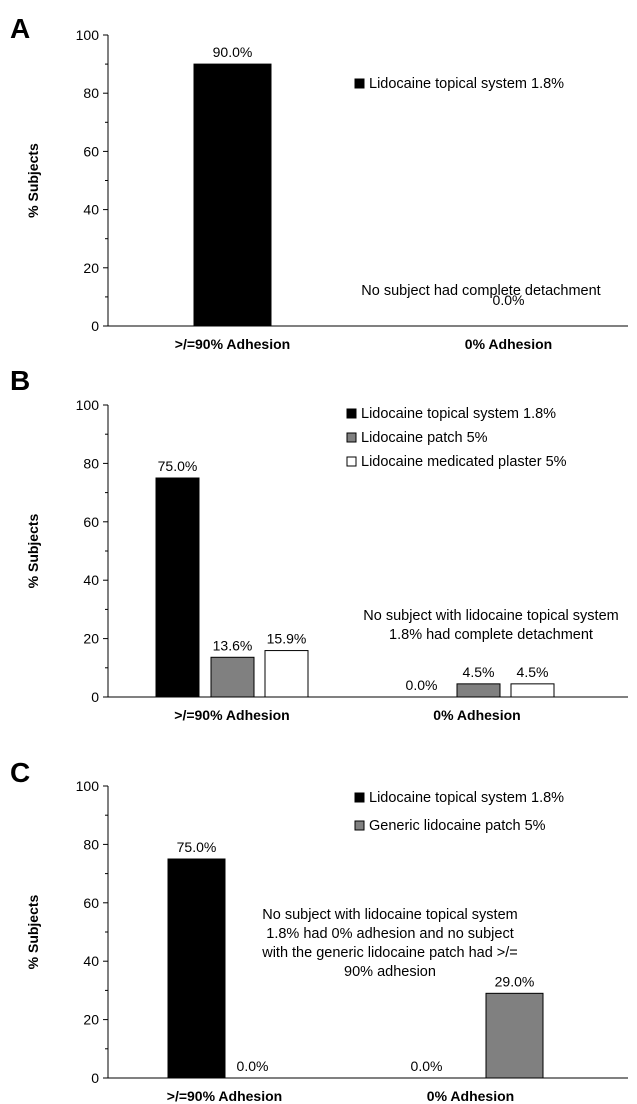 Image resolution: width=637 pixels, height=1104 pixels. What do you see at coordinates (457, 826) in the screenshot?
I see `legend-entry: Generic lidocaine patch 5%` at bounding box center [457, 826].